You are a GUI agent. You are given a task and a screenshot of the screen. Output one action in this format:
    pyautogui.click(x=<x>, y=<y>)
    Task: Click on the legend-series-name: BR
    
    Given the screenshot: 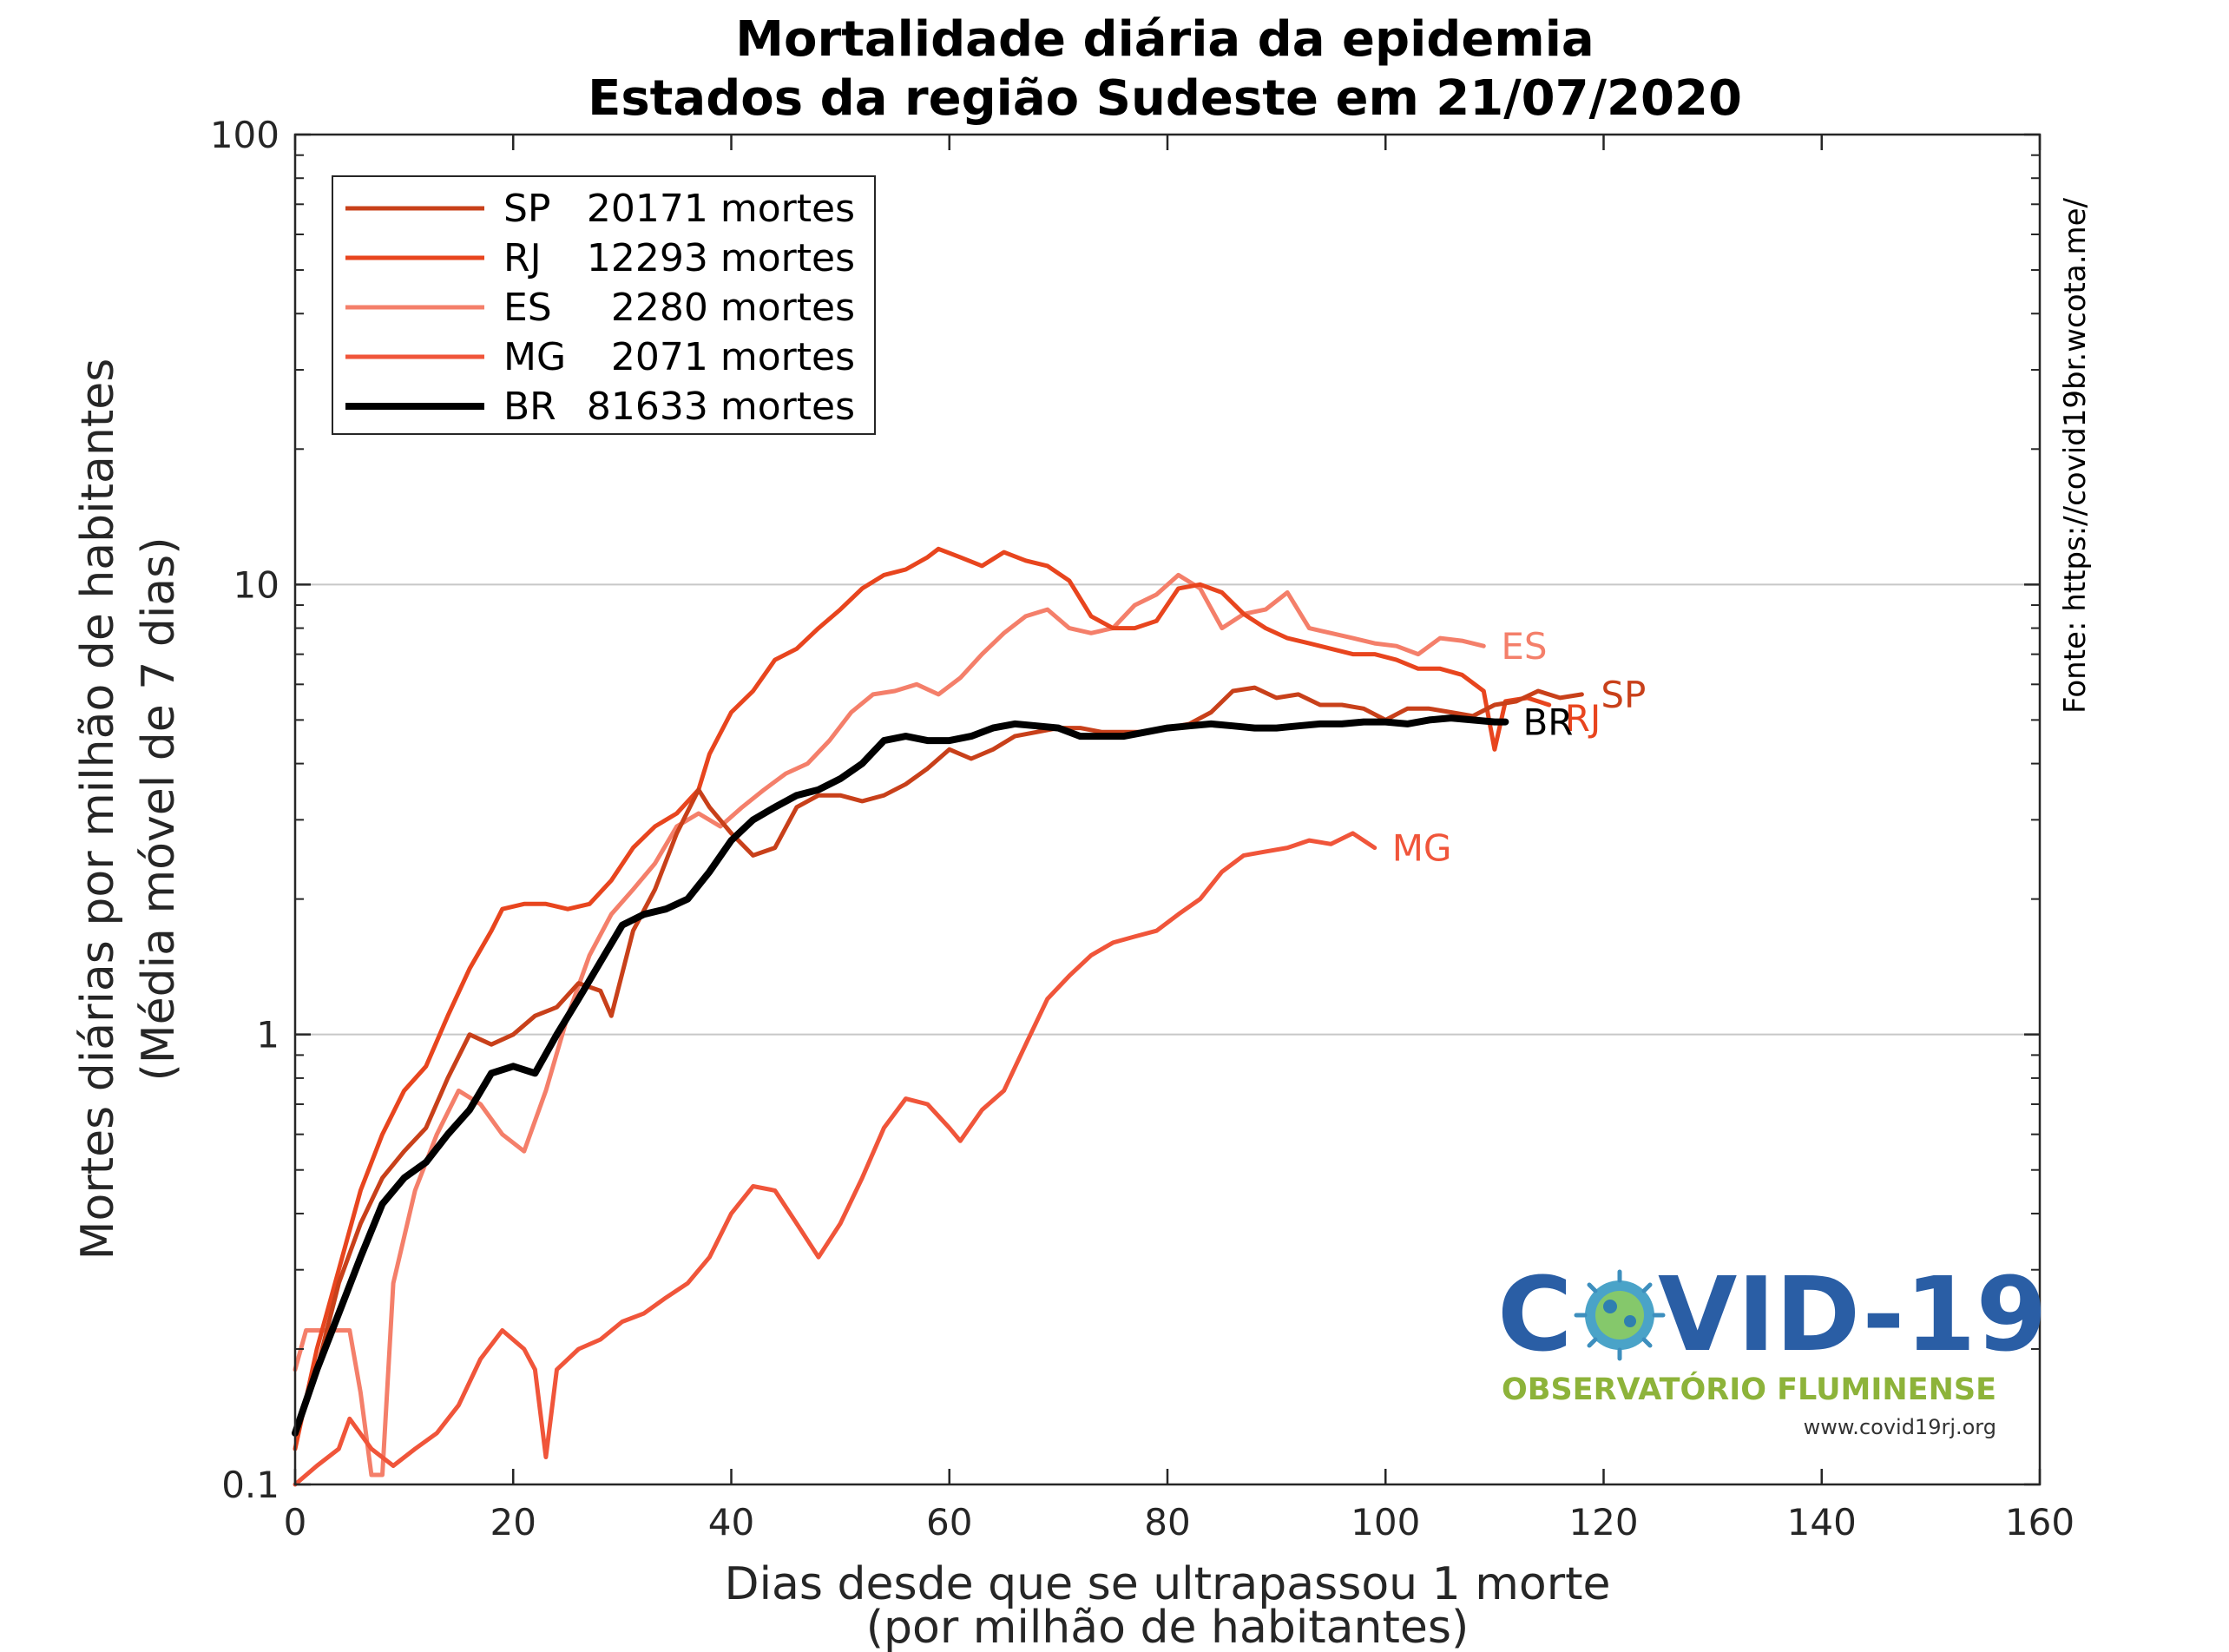 What is the action you would take?
    pyautogui.click(x=529, y=407)
    